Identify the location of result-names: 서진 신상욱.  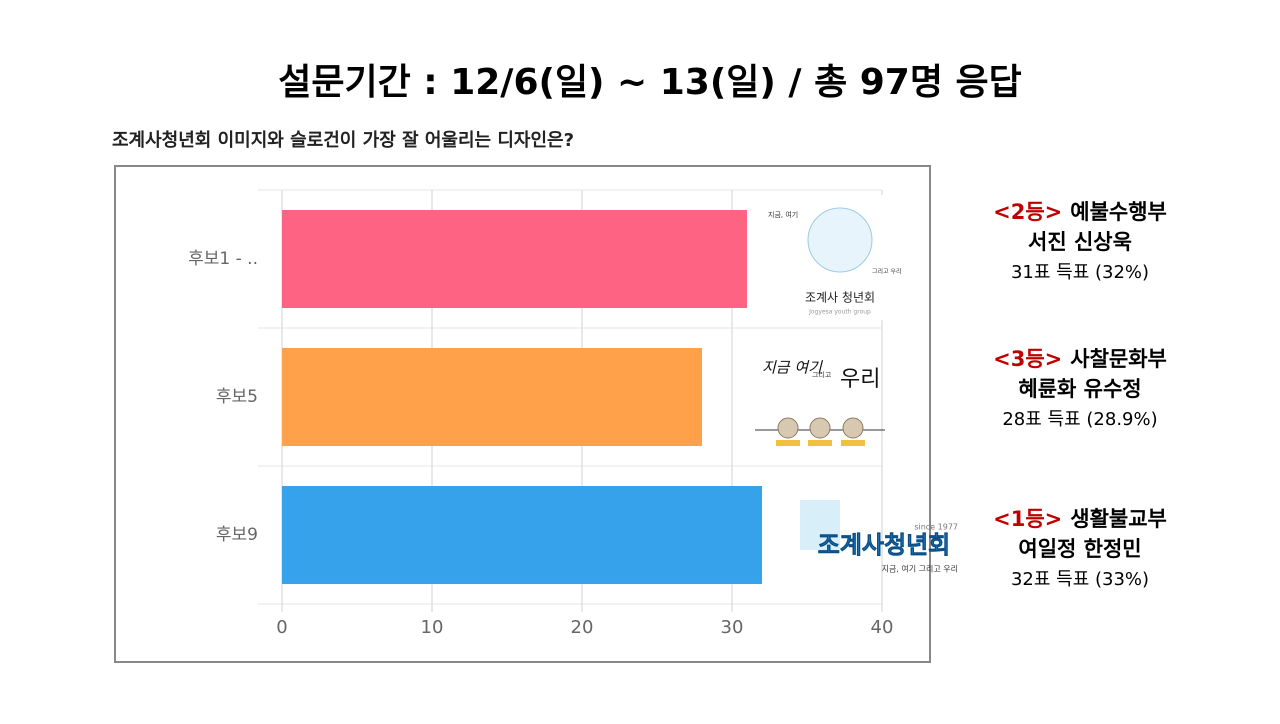
(1080, 242).